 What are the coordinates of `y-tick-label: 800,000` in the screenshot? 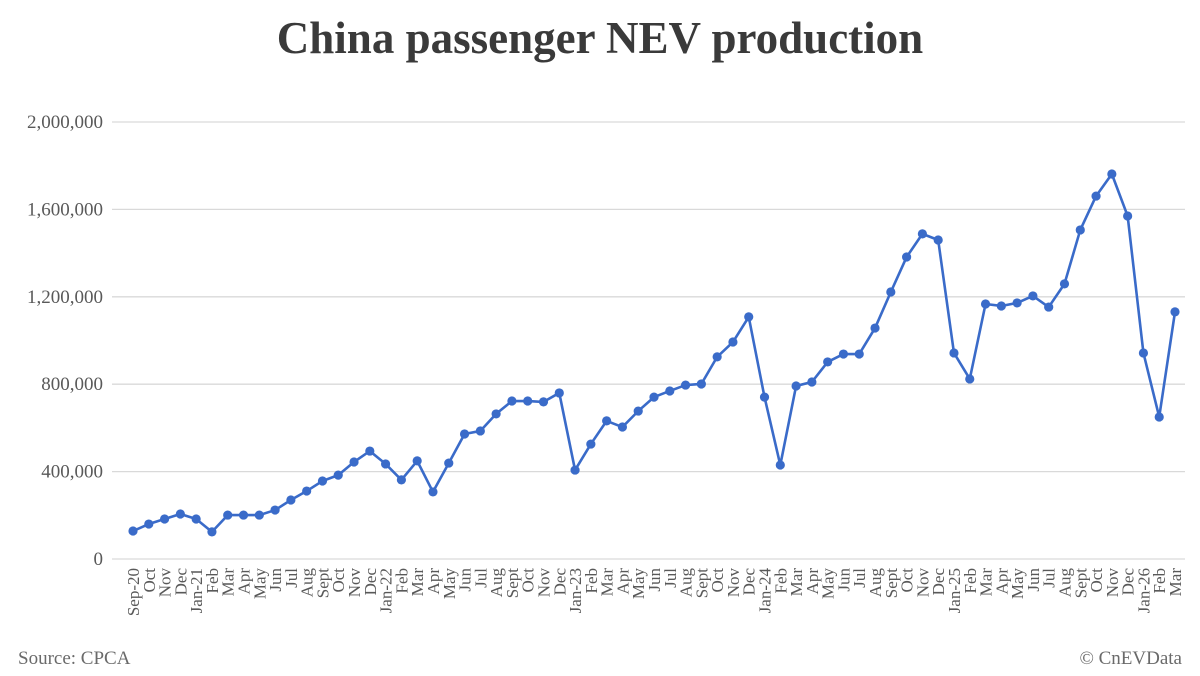 It's located at (72, 384).